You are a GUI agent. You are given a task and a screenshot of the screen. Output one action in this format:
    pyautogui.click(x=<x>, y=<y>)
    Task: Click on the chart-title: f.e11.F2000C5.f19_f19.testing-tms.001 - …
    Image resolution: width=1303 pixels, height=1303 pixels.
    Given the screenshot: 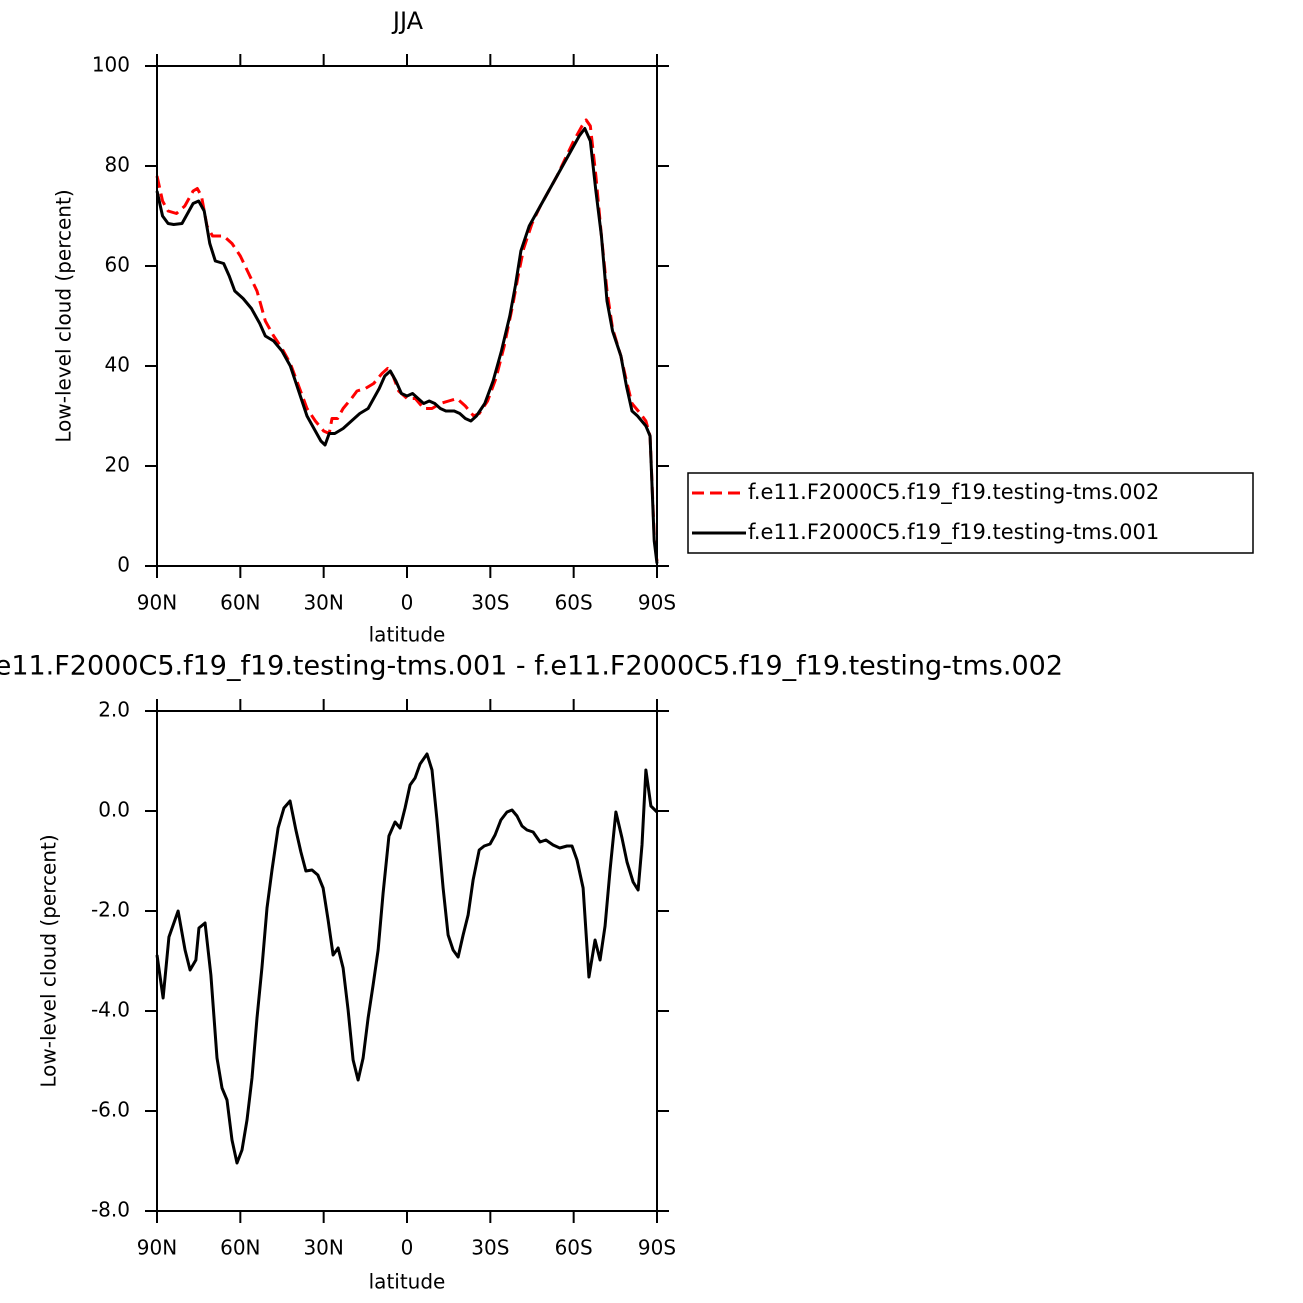 What is the action you would take?
    pyautogui.click(x=531, y=666)
    